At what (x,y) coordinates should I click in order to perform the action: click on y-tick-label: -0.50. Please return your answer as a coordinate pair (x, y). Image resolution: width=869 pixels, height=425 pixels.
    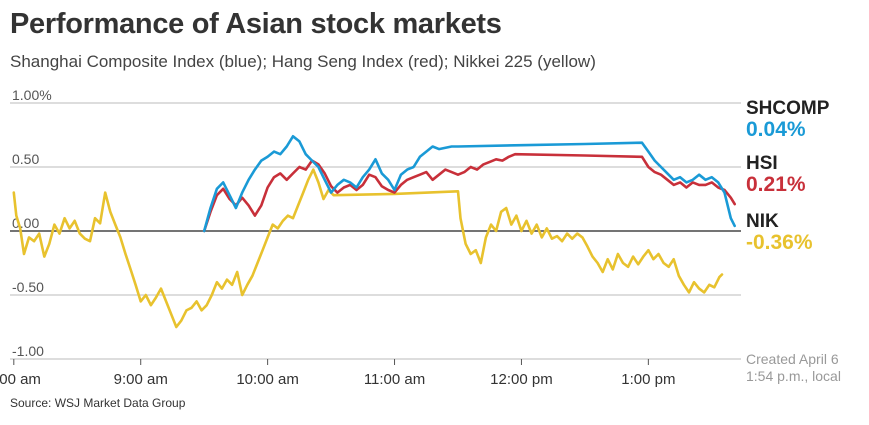
    Looking at the image, I should click on (28, 287).